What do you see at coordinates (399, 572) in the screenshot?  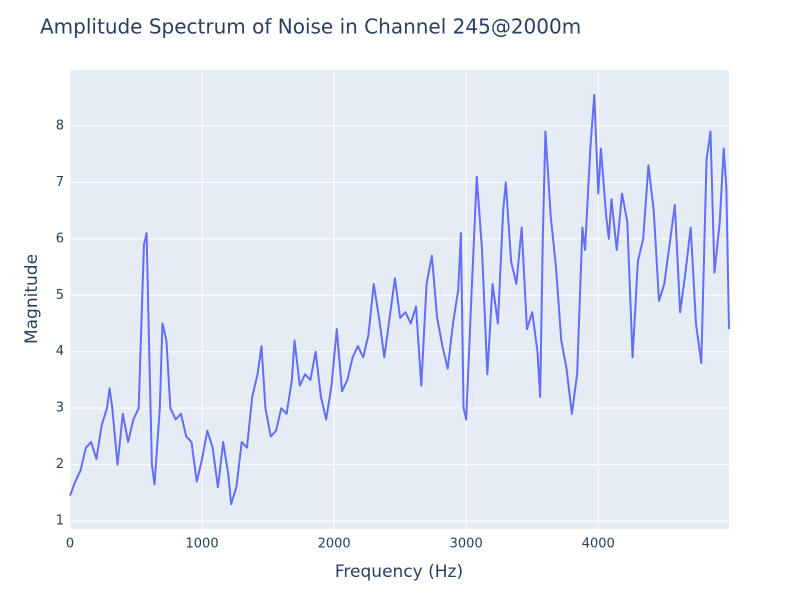 I see `x-axis-title: Frequency (Hz)` at bounding box center [399, 572].